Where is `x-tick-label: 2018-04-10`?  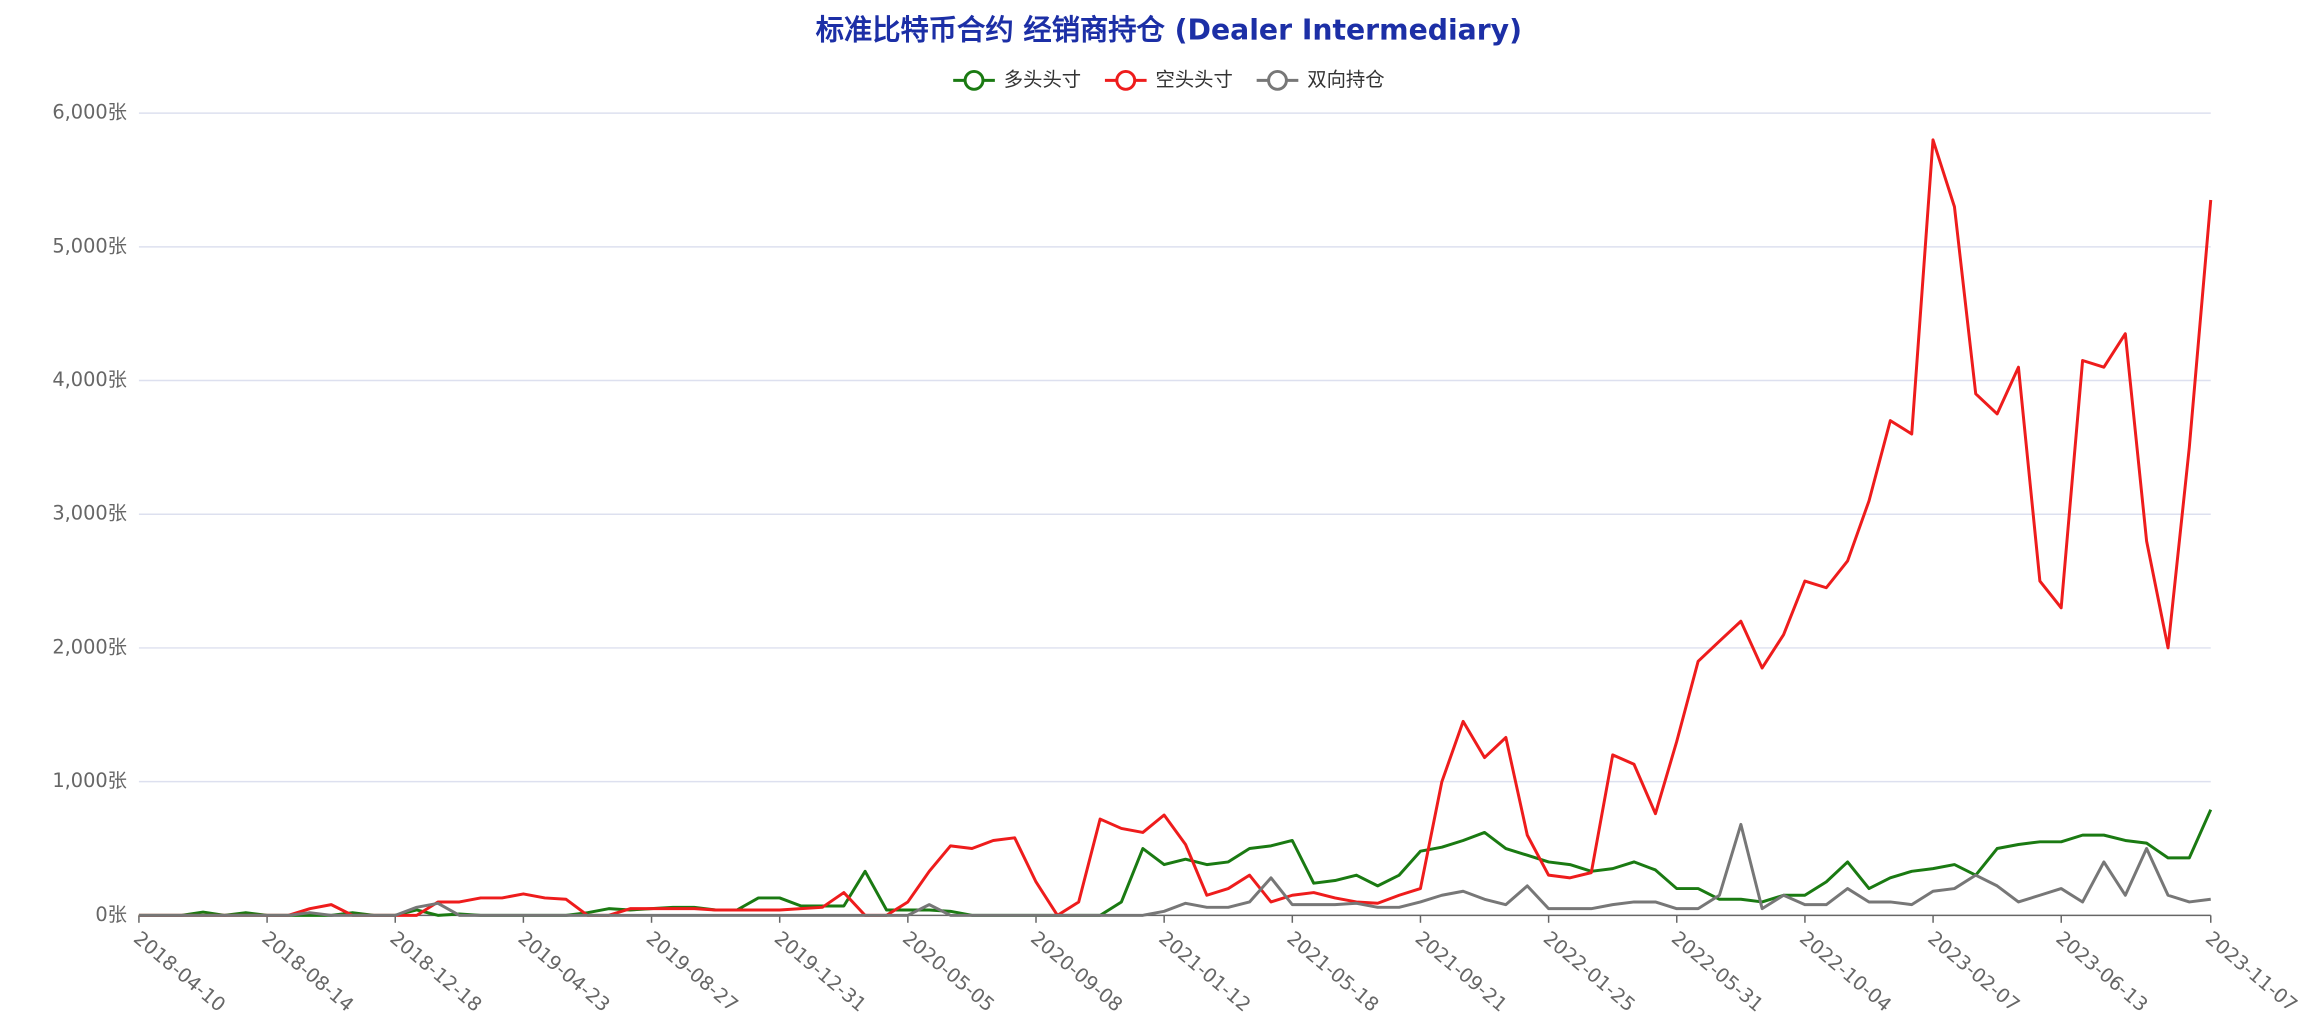 x-tick-label: 2018-04-10 is located at coordinates (179, 972).